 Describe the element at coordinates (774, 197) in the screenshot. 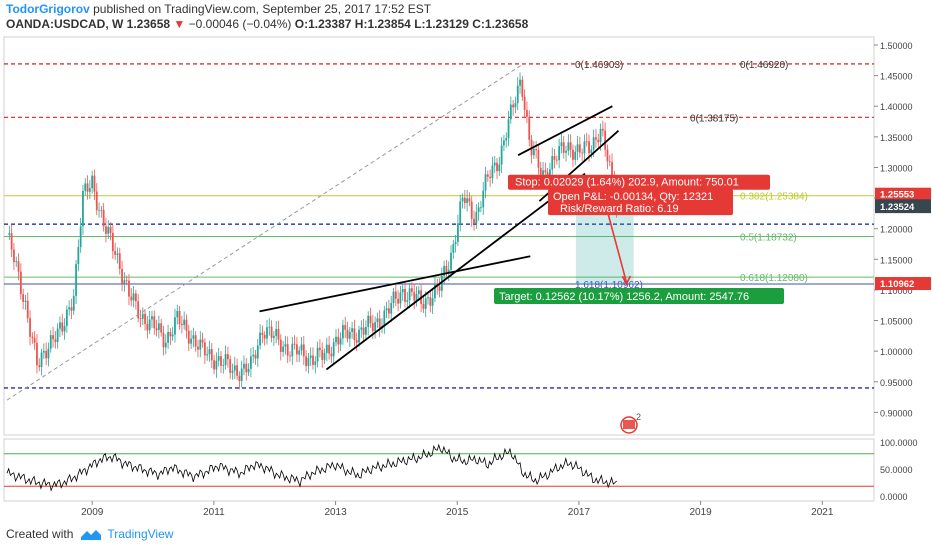

I see `level-label: 0.382(1.25384)` at that location.